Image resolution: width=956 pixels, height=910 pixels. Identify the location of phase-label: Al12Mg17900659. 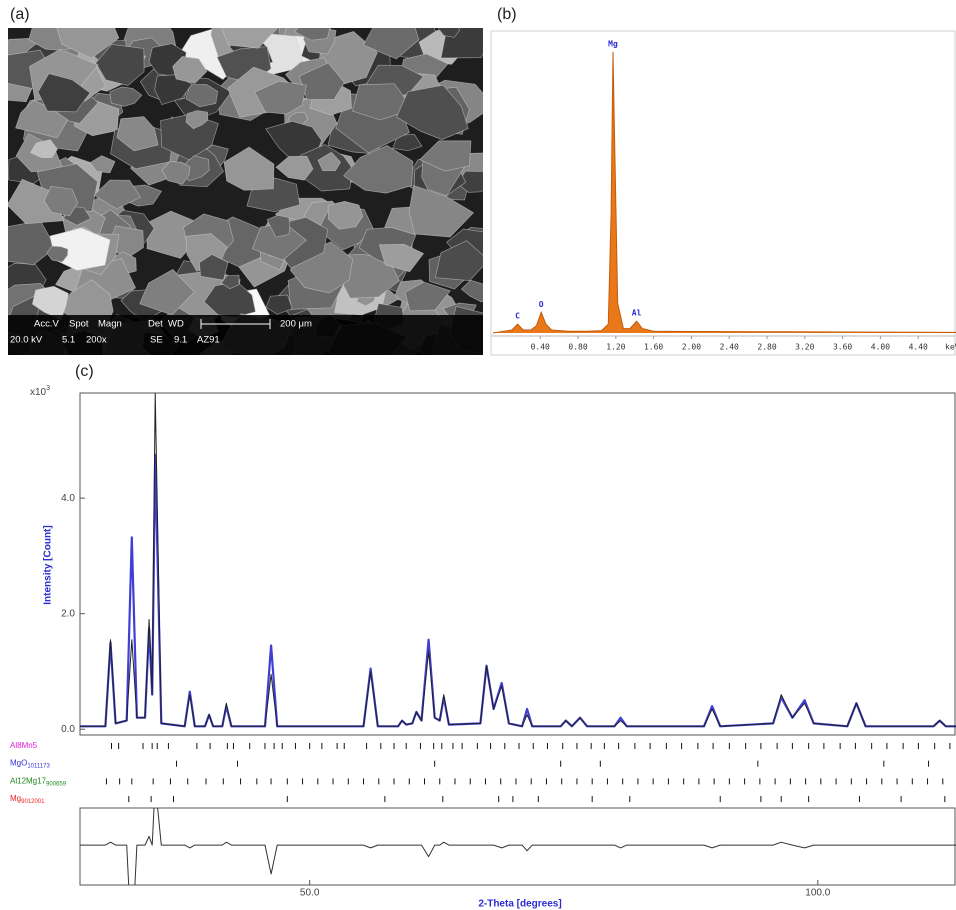
(38, 782).